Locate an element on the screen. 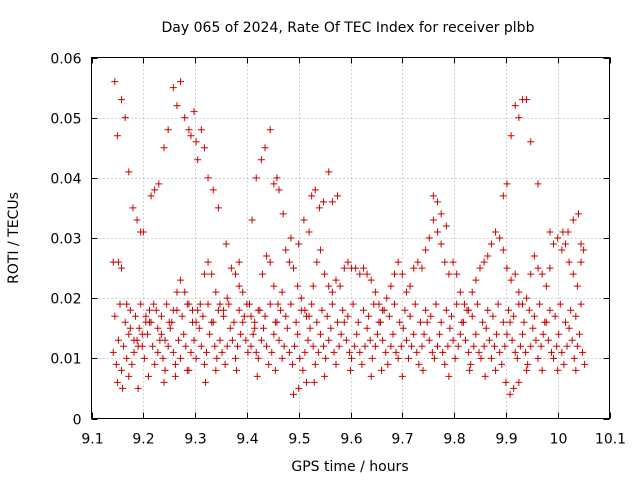 The height and width of the screenshot is (485, 640). x-tick-label: 9.4 is located at coordinates (247, 440).